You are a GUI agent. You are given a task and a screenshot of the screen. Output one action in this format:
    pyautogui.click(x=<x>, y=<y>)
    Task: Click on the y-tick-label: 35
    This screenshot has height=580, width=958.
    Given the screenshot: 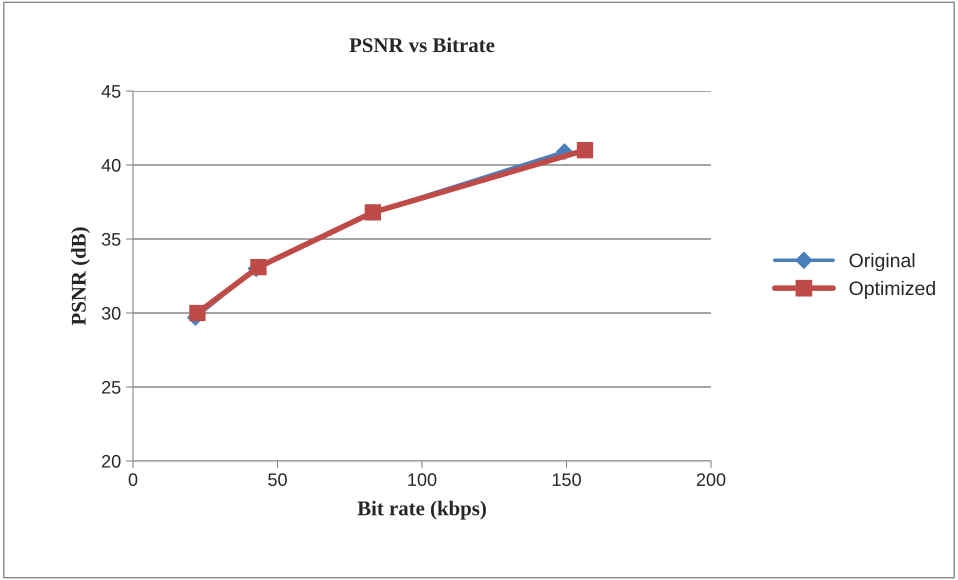 What is the action you would take?
    pyautogui.click(x=111, y=239)
    